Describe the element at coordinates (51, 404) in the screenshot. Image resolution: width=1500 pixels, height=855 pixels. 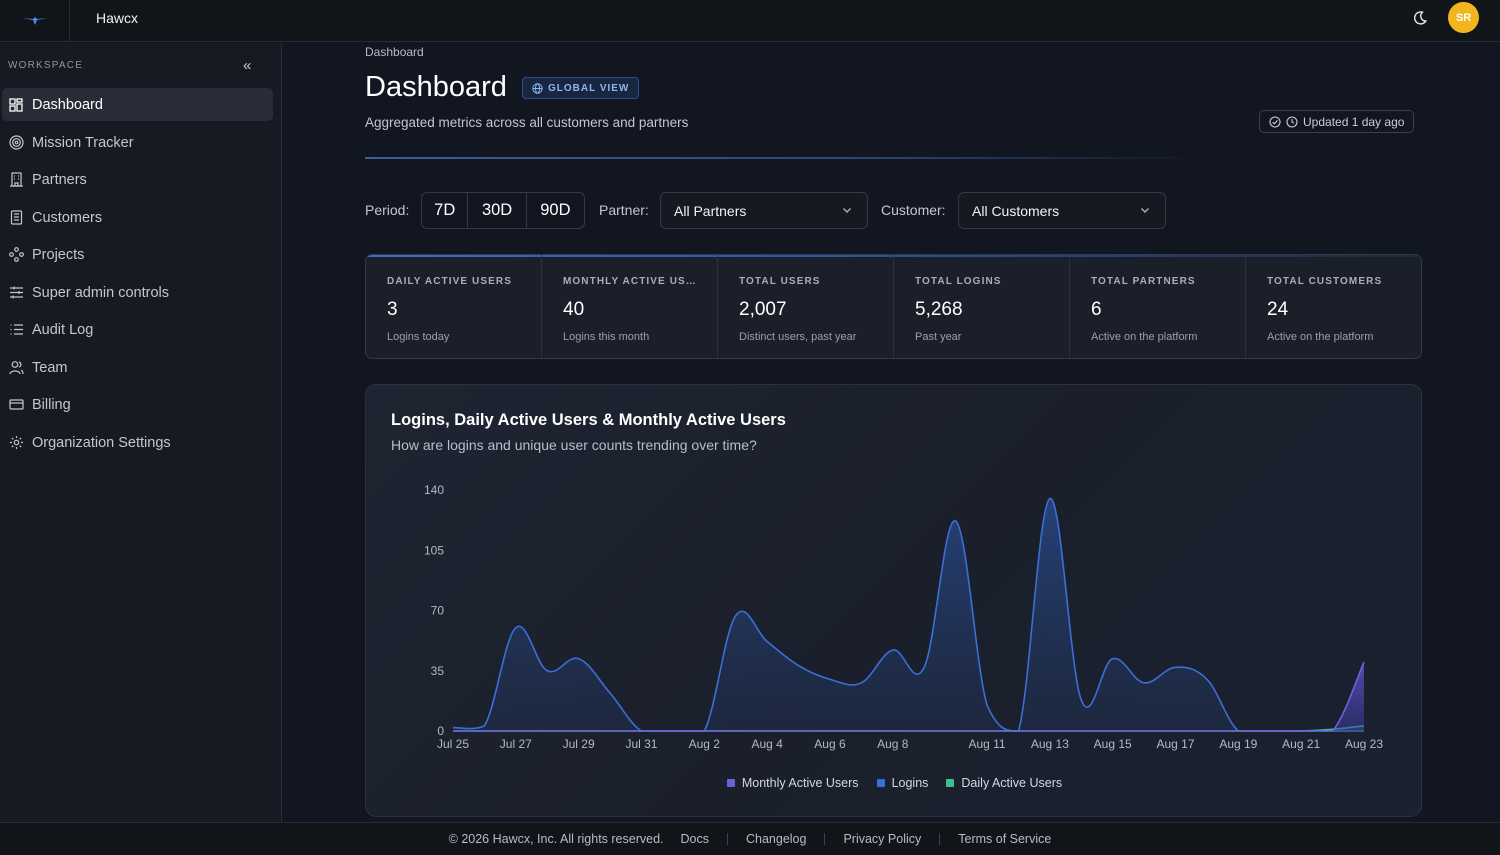
I see `sidebar-item-label: Billing` at that location.